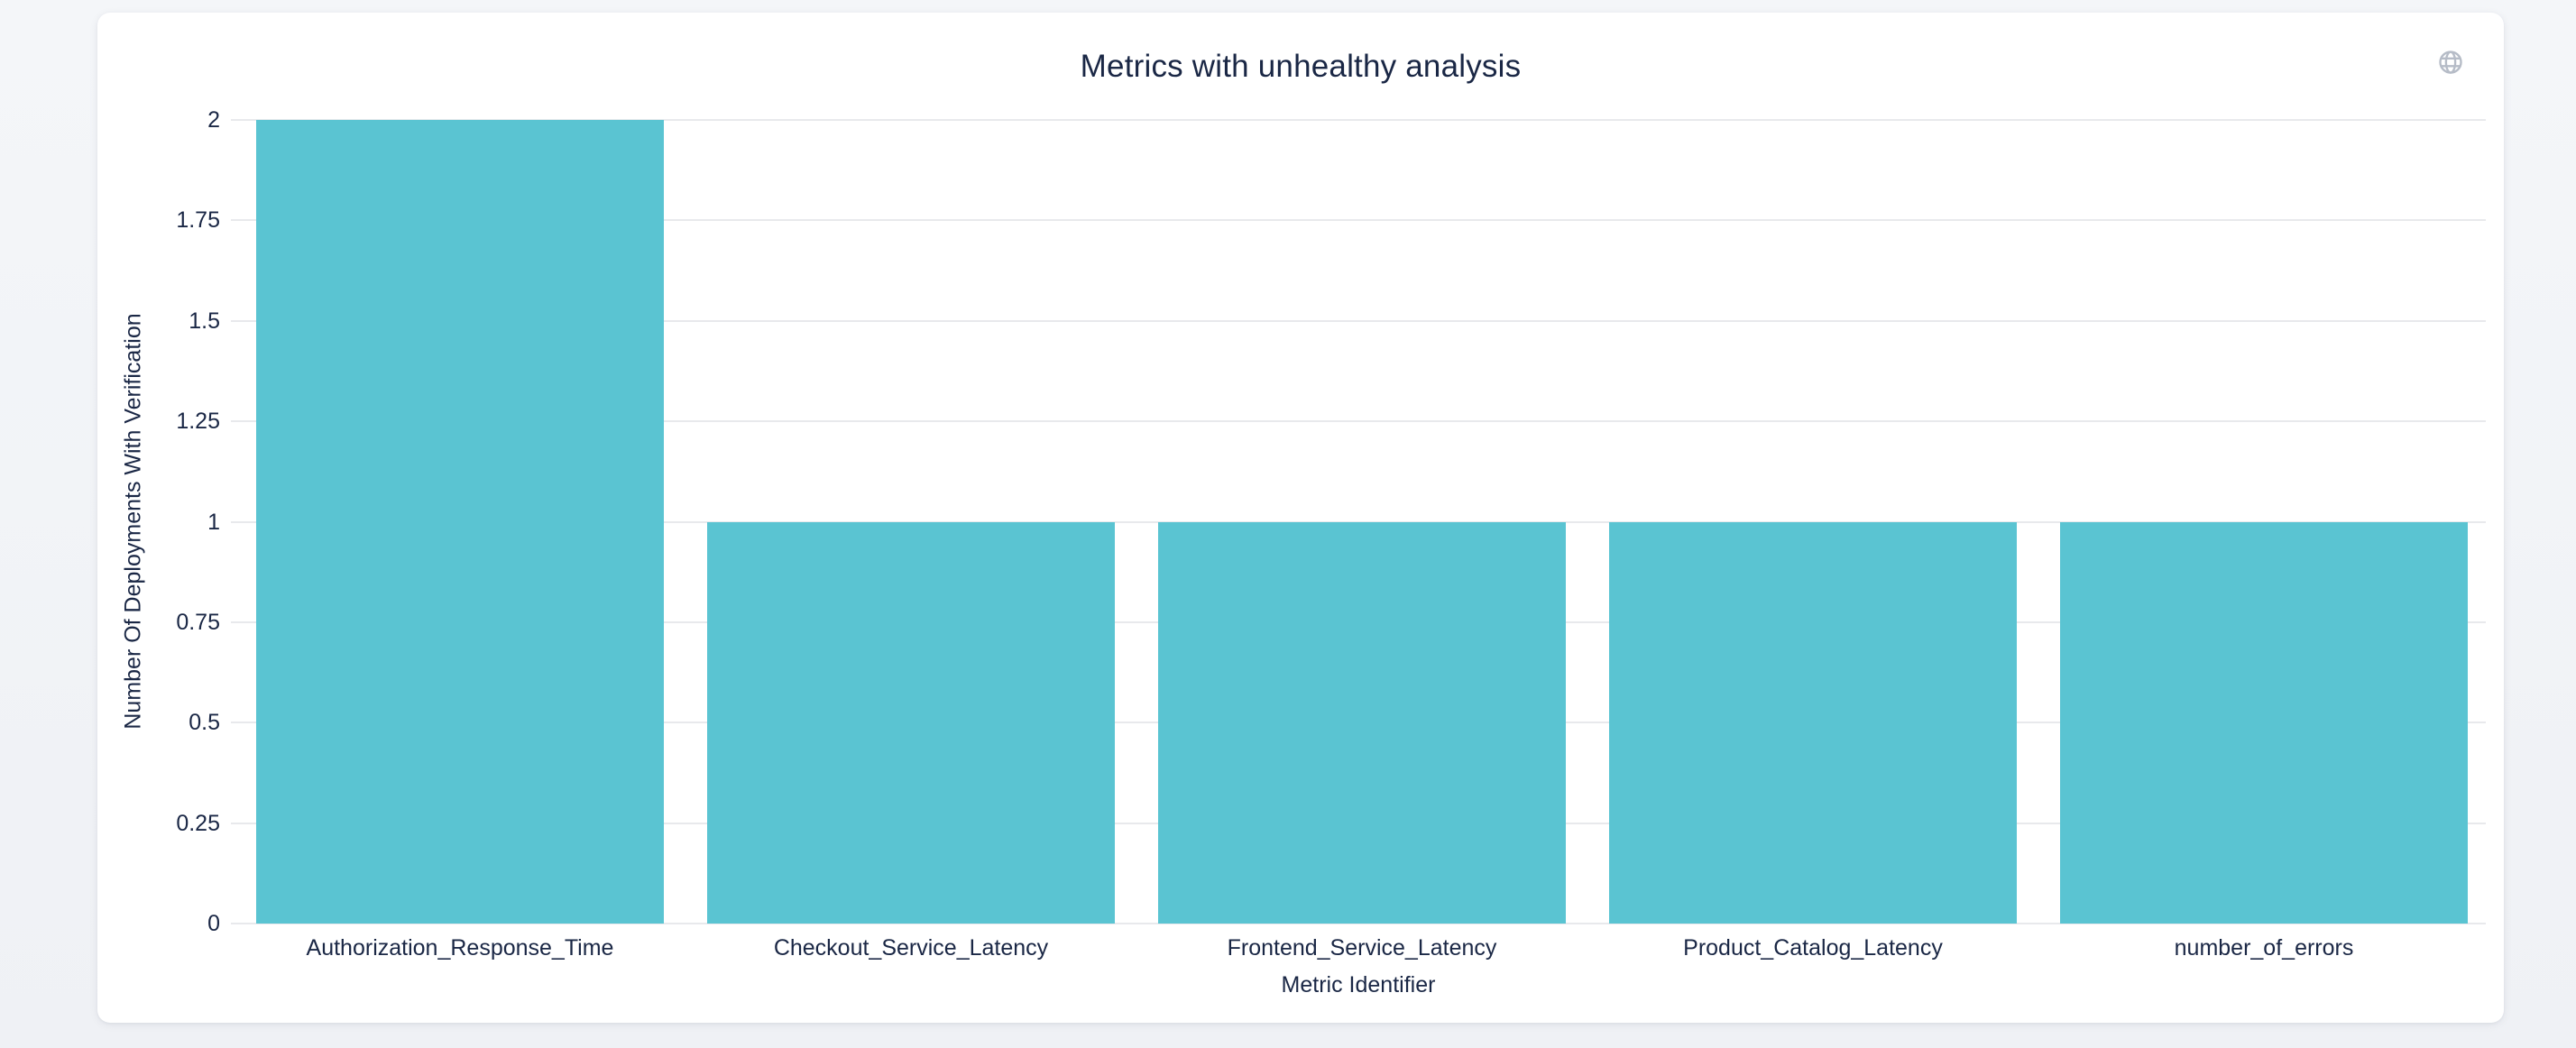  What do you see at coordinates (198, 221) in the screenshot?
I see `y-tick-label: 1.75` at bounding box center [198, 221].